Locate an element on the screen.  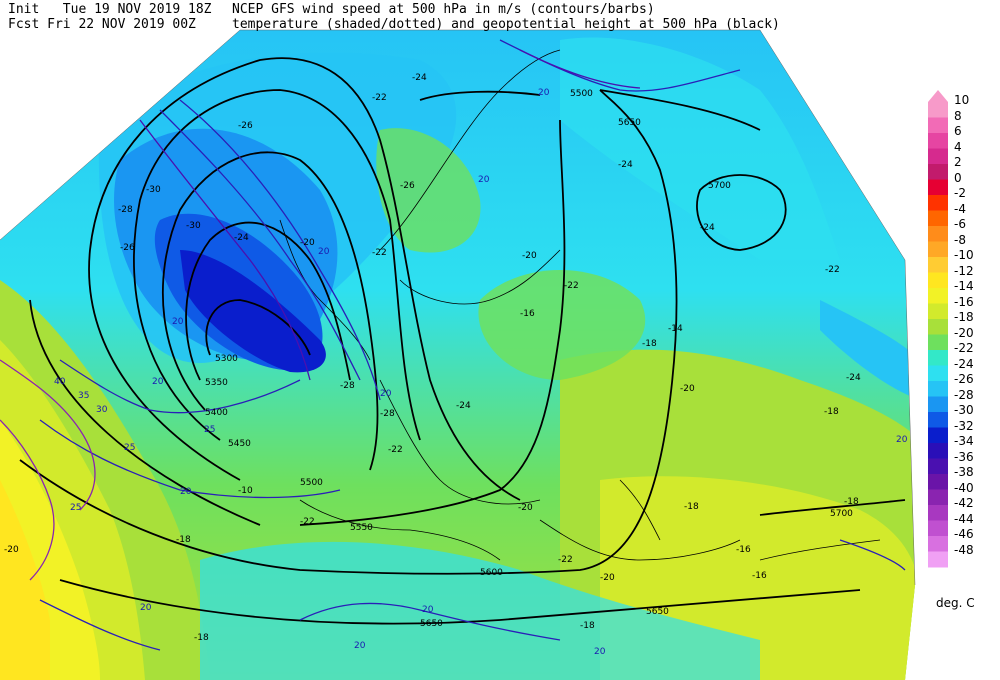
temp-label: -14 is located at coordinates (675, 329).